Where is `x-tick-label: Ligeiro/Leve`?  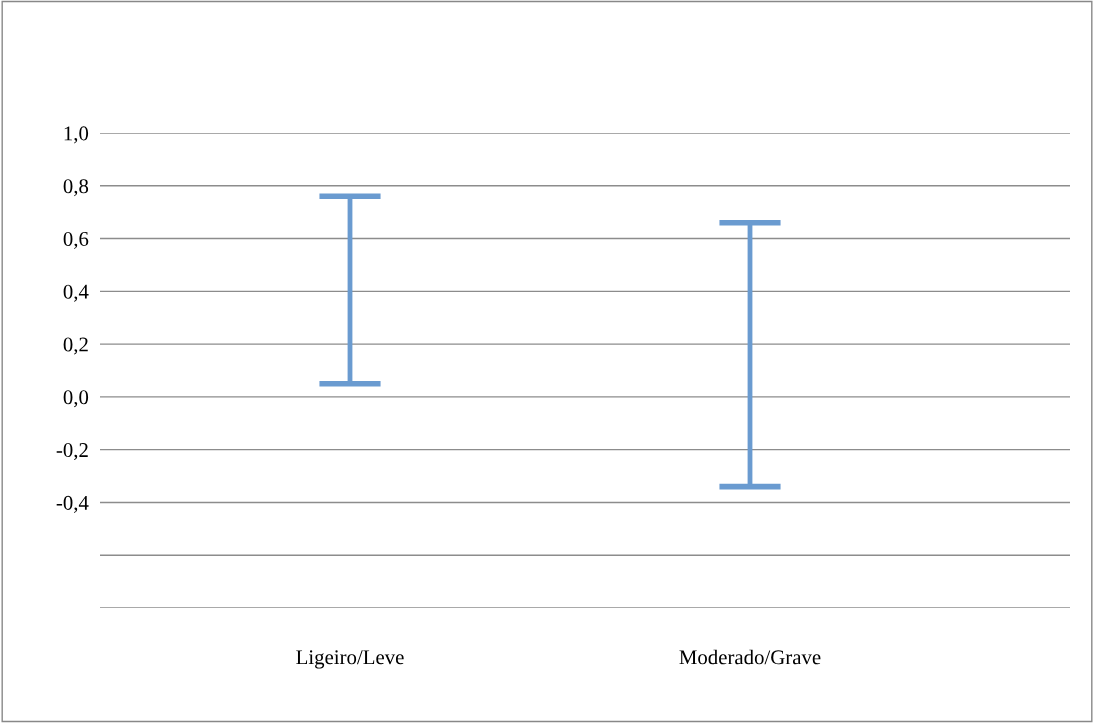 x-tick-label: Ligeiro/Leve is located at coordinates (350, 659).